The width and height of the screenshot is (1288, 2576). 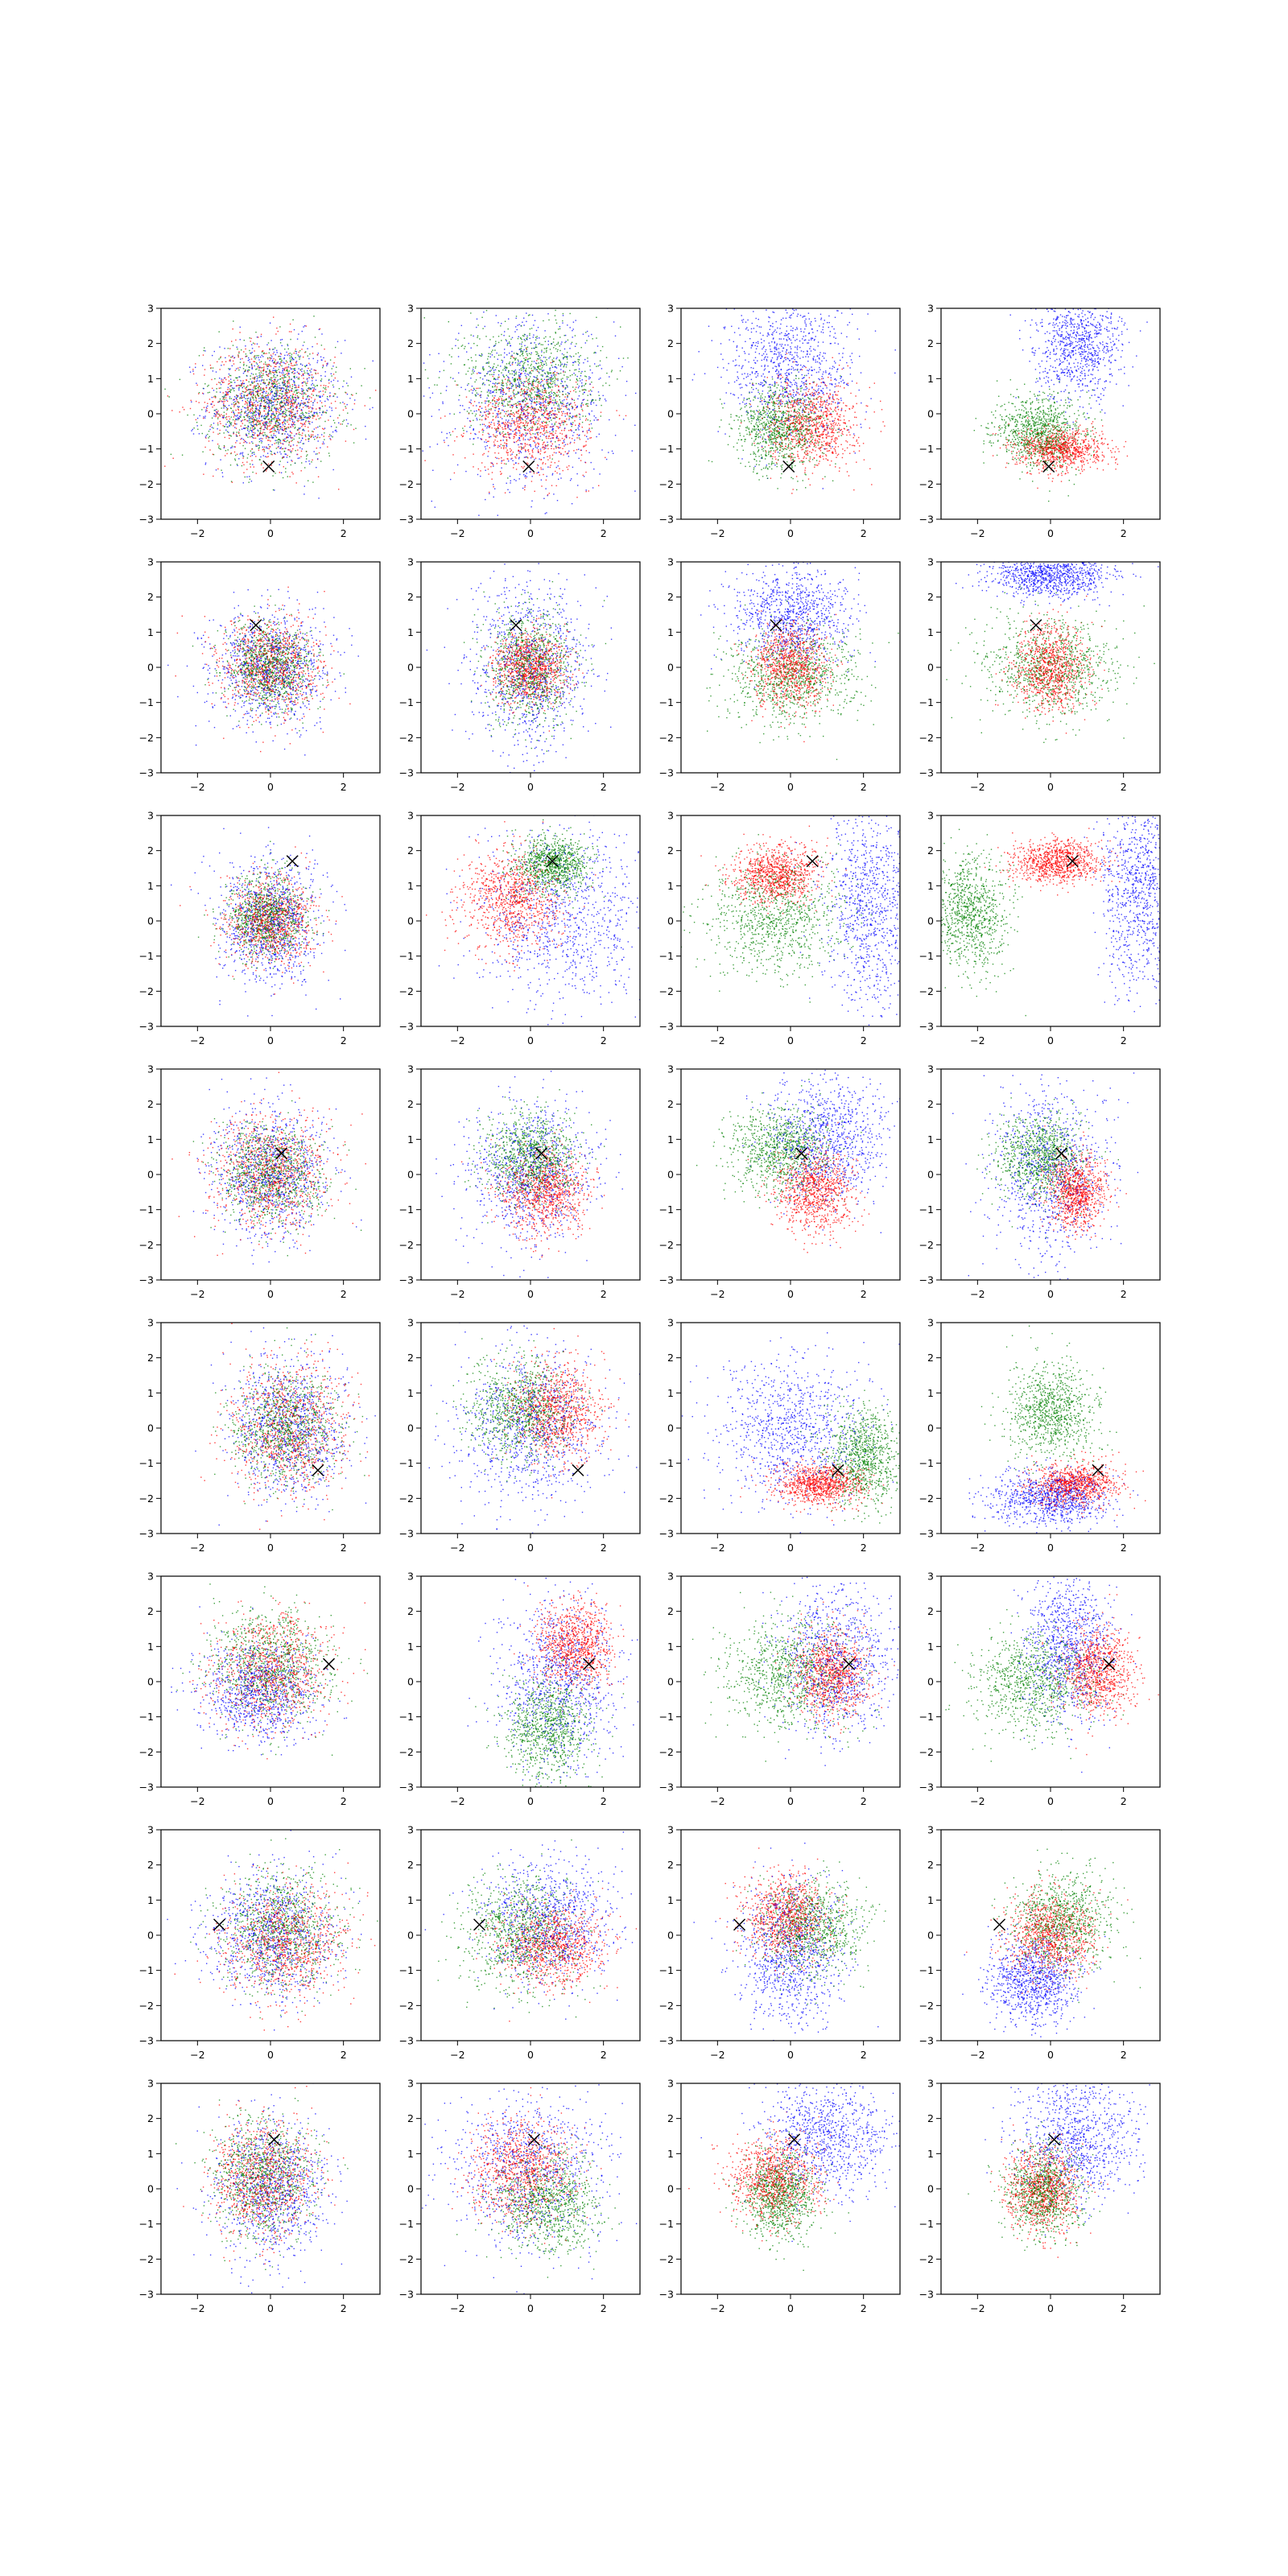 What do you see at coordinates (269, 467) in the screenshot?
I see `reference-x-marker` at bounding box center [269, 467].